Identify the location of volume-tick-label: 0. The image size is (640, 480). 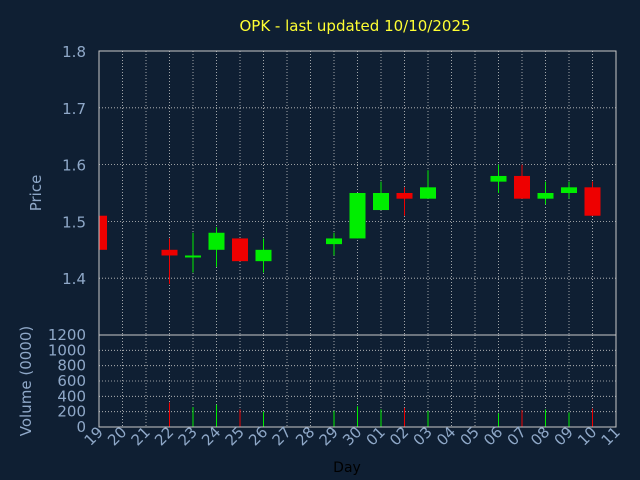
(81, 427).